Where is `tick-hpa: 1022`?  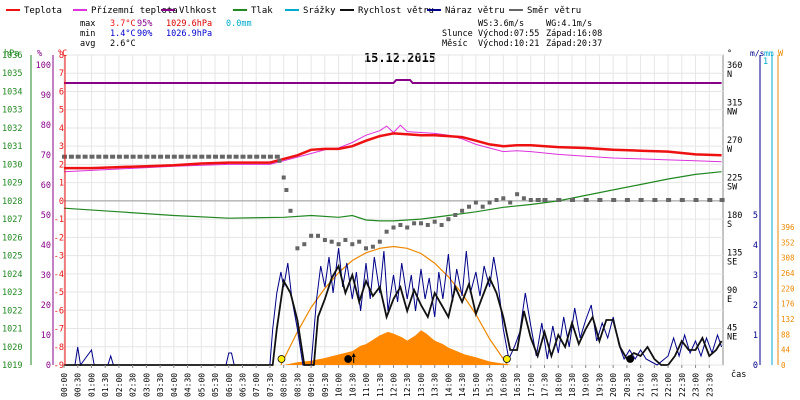
tick-hpa: 1022 is located at coordinates (12, 311).